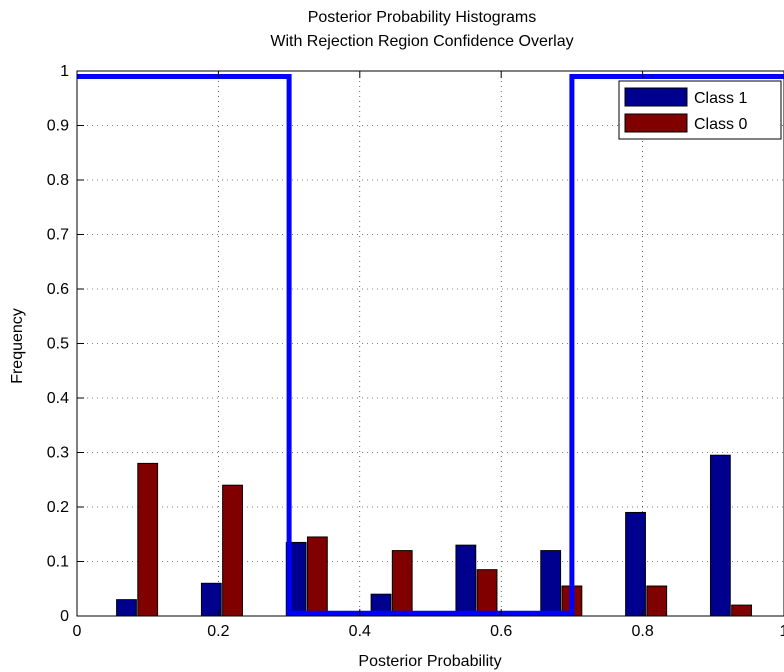  What do you see at coordinates (720, 124) in the screenshot?
I see `legend-label-class-0: Class 0` at bounding box center [720, 124].